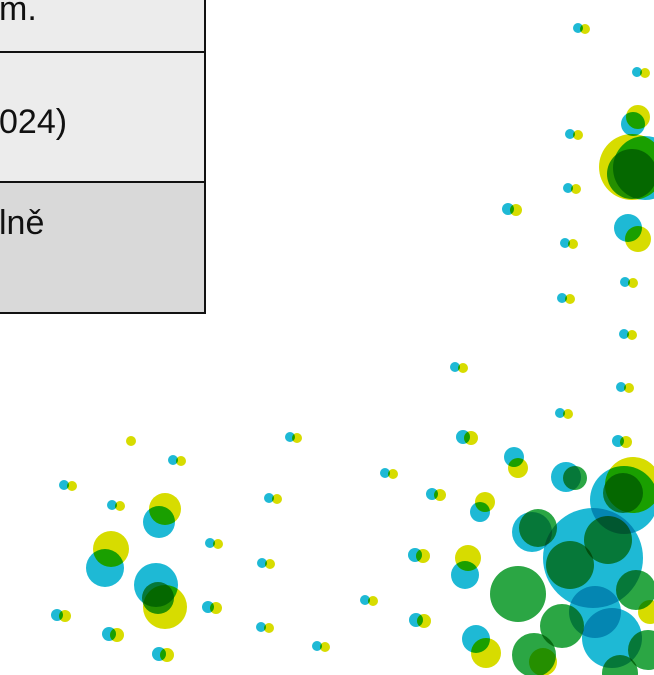 Image resolution: width=654 pixels, height=675 pixels. Describe the element at coordinates (34, 122) in the screenshot. I see `table-cell-text: 024)` at that location.